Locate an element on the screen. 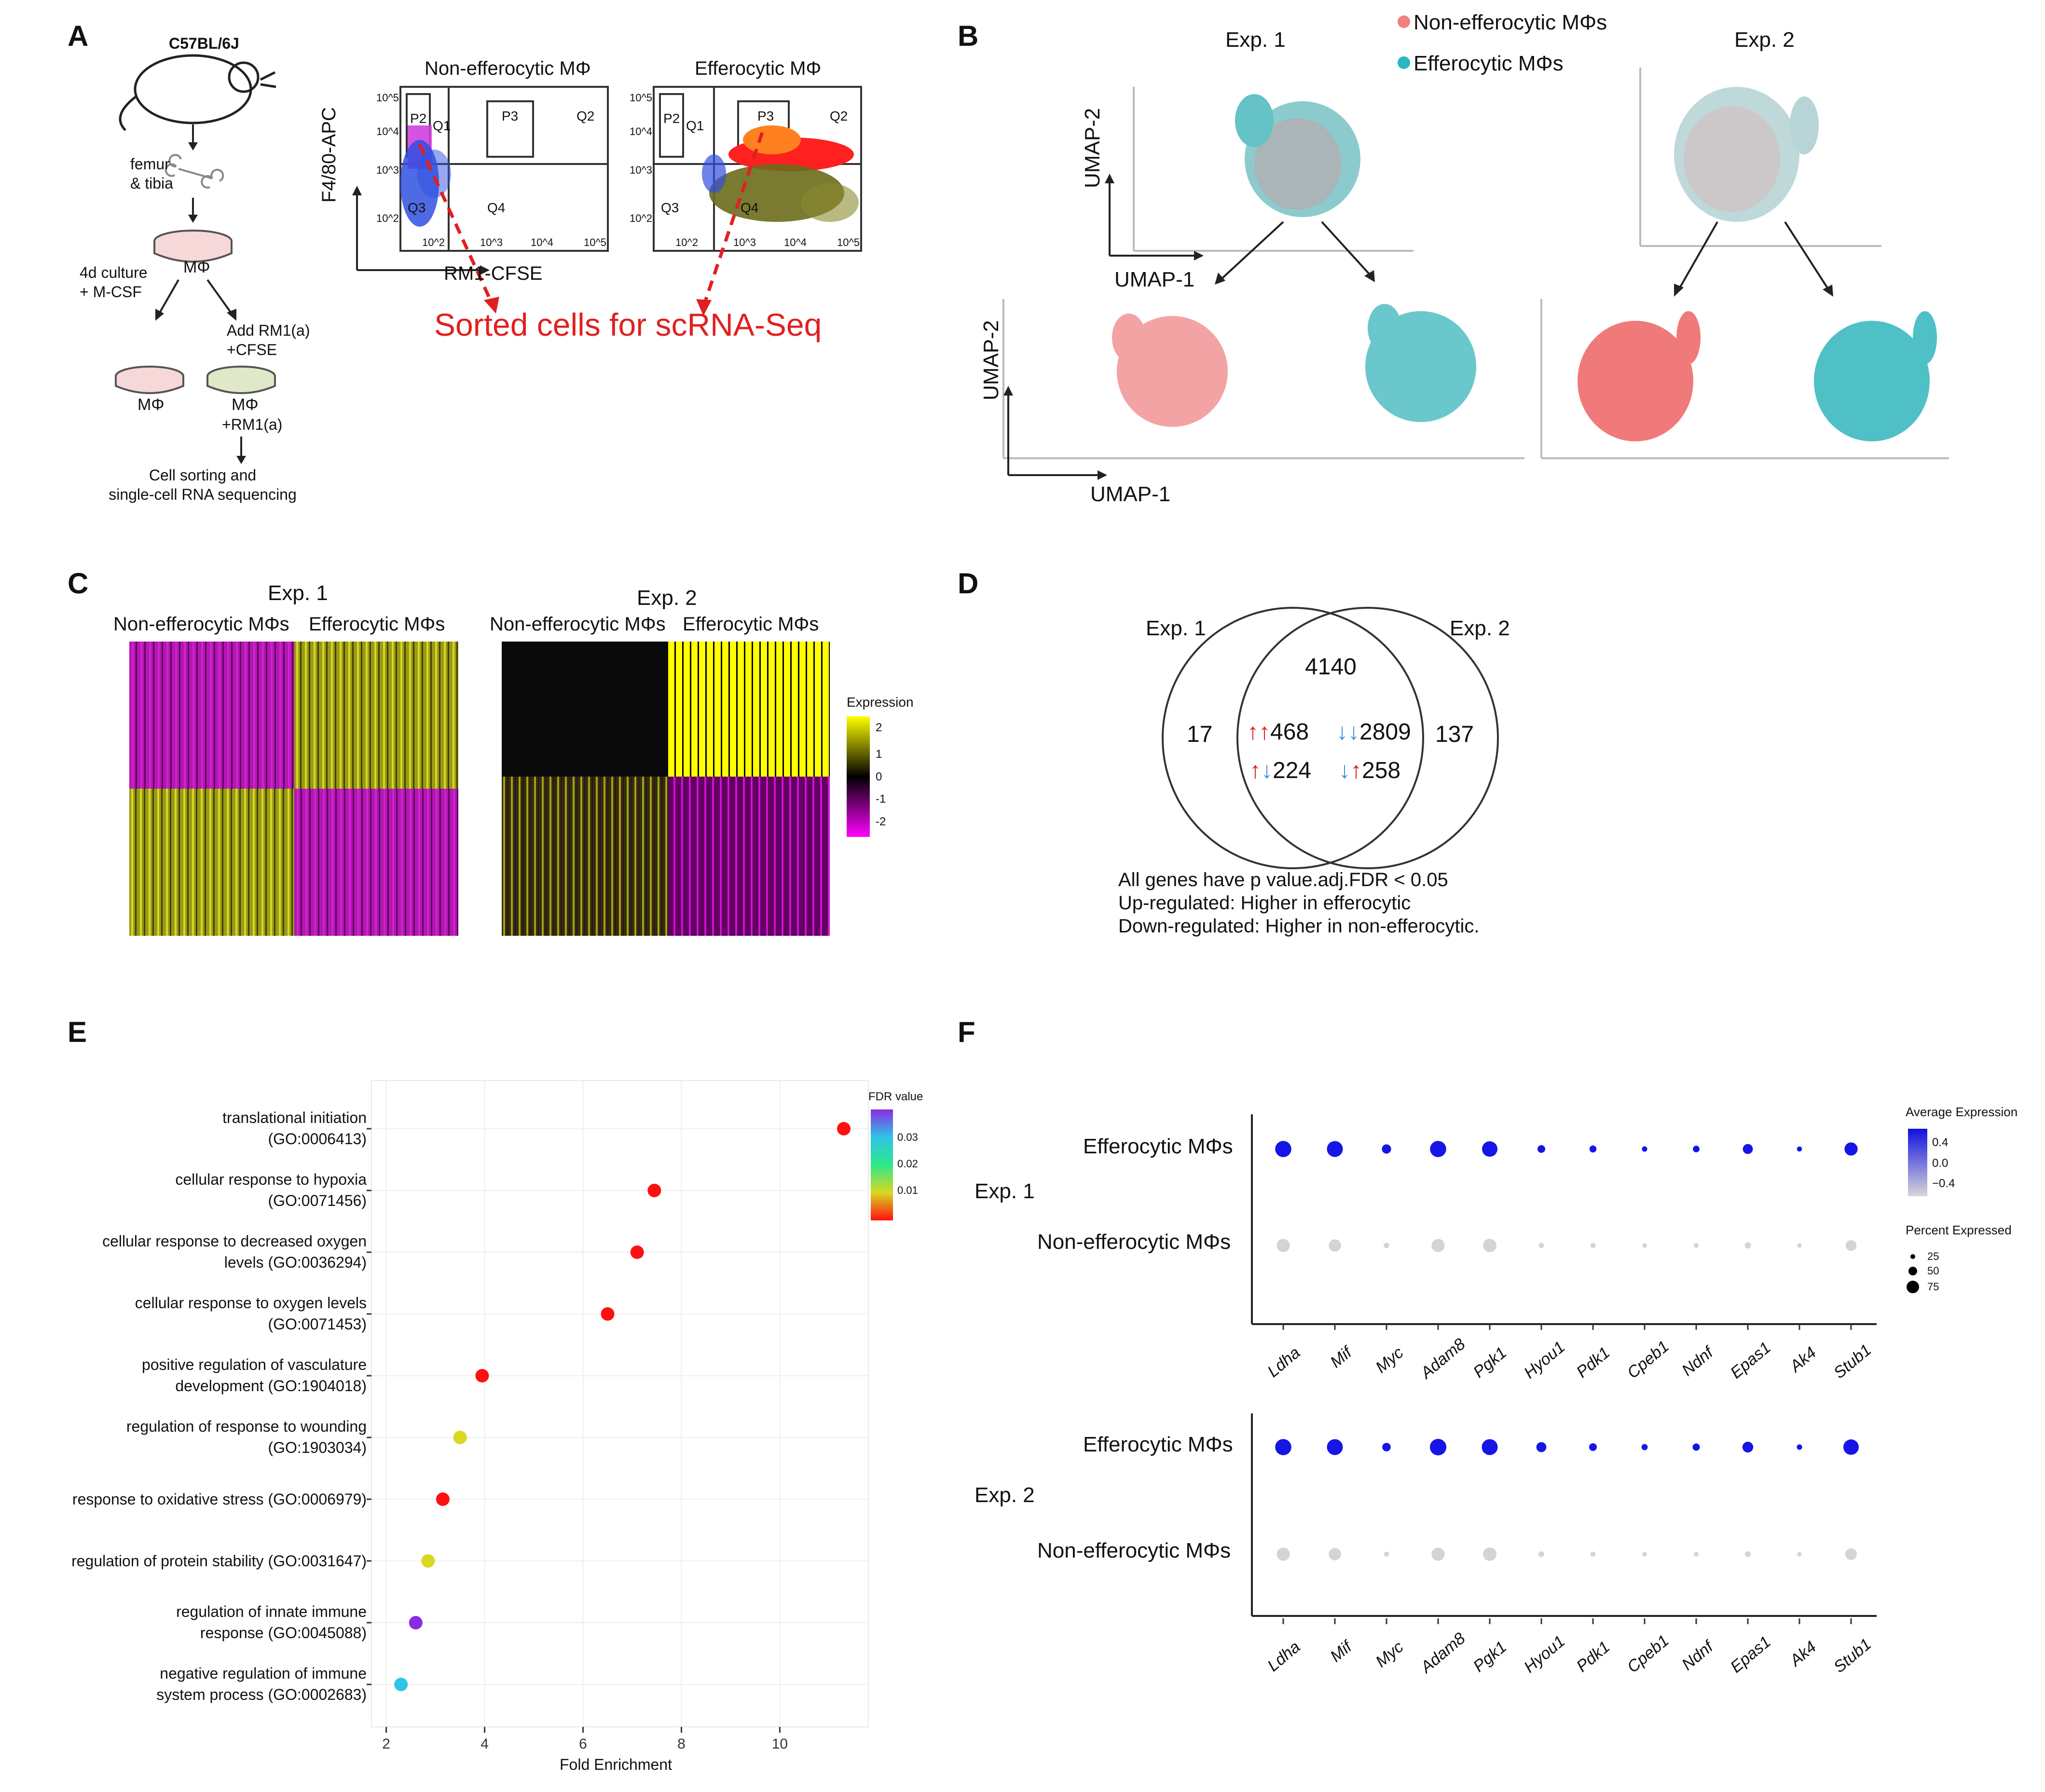  fdr-tick-001: 0.01 is located at coordinates (907, 1190).